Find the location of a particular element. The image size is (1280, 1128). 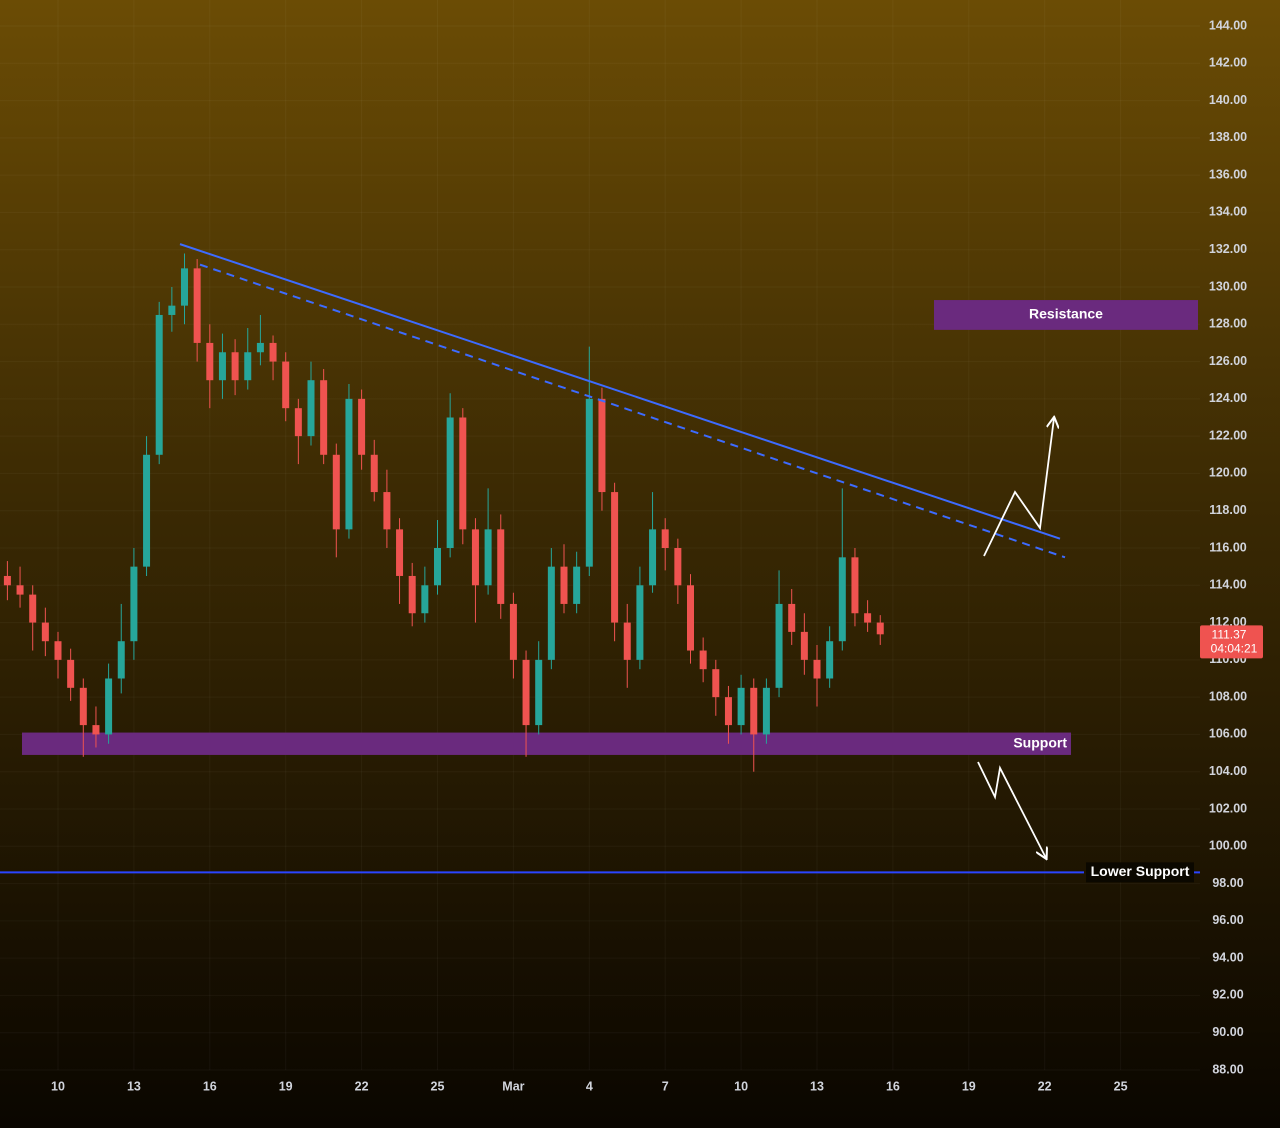

y-tick-label: 100.00 is located at coordinates (1228, 846).